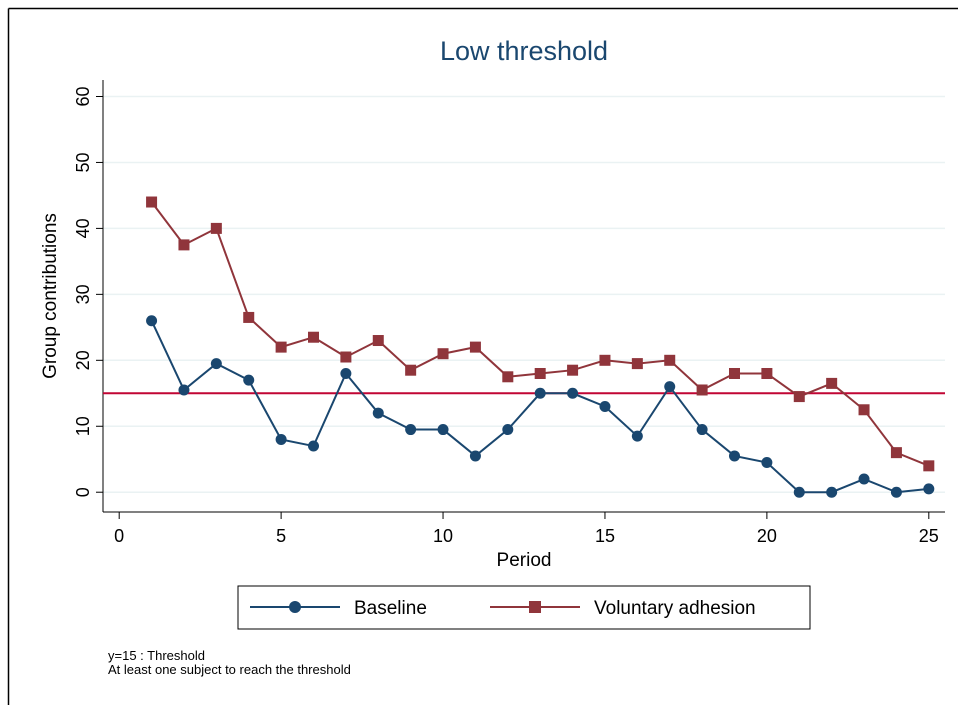 The width and height of the screenshot is (958, 710). I want to click on y-tick-label: 10, so click(83, 426).